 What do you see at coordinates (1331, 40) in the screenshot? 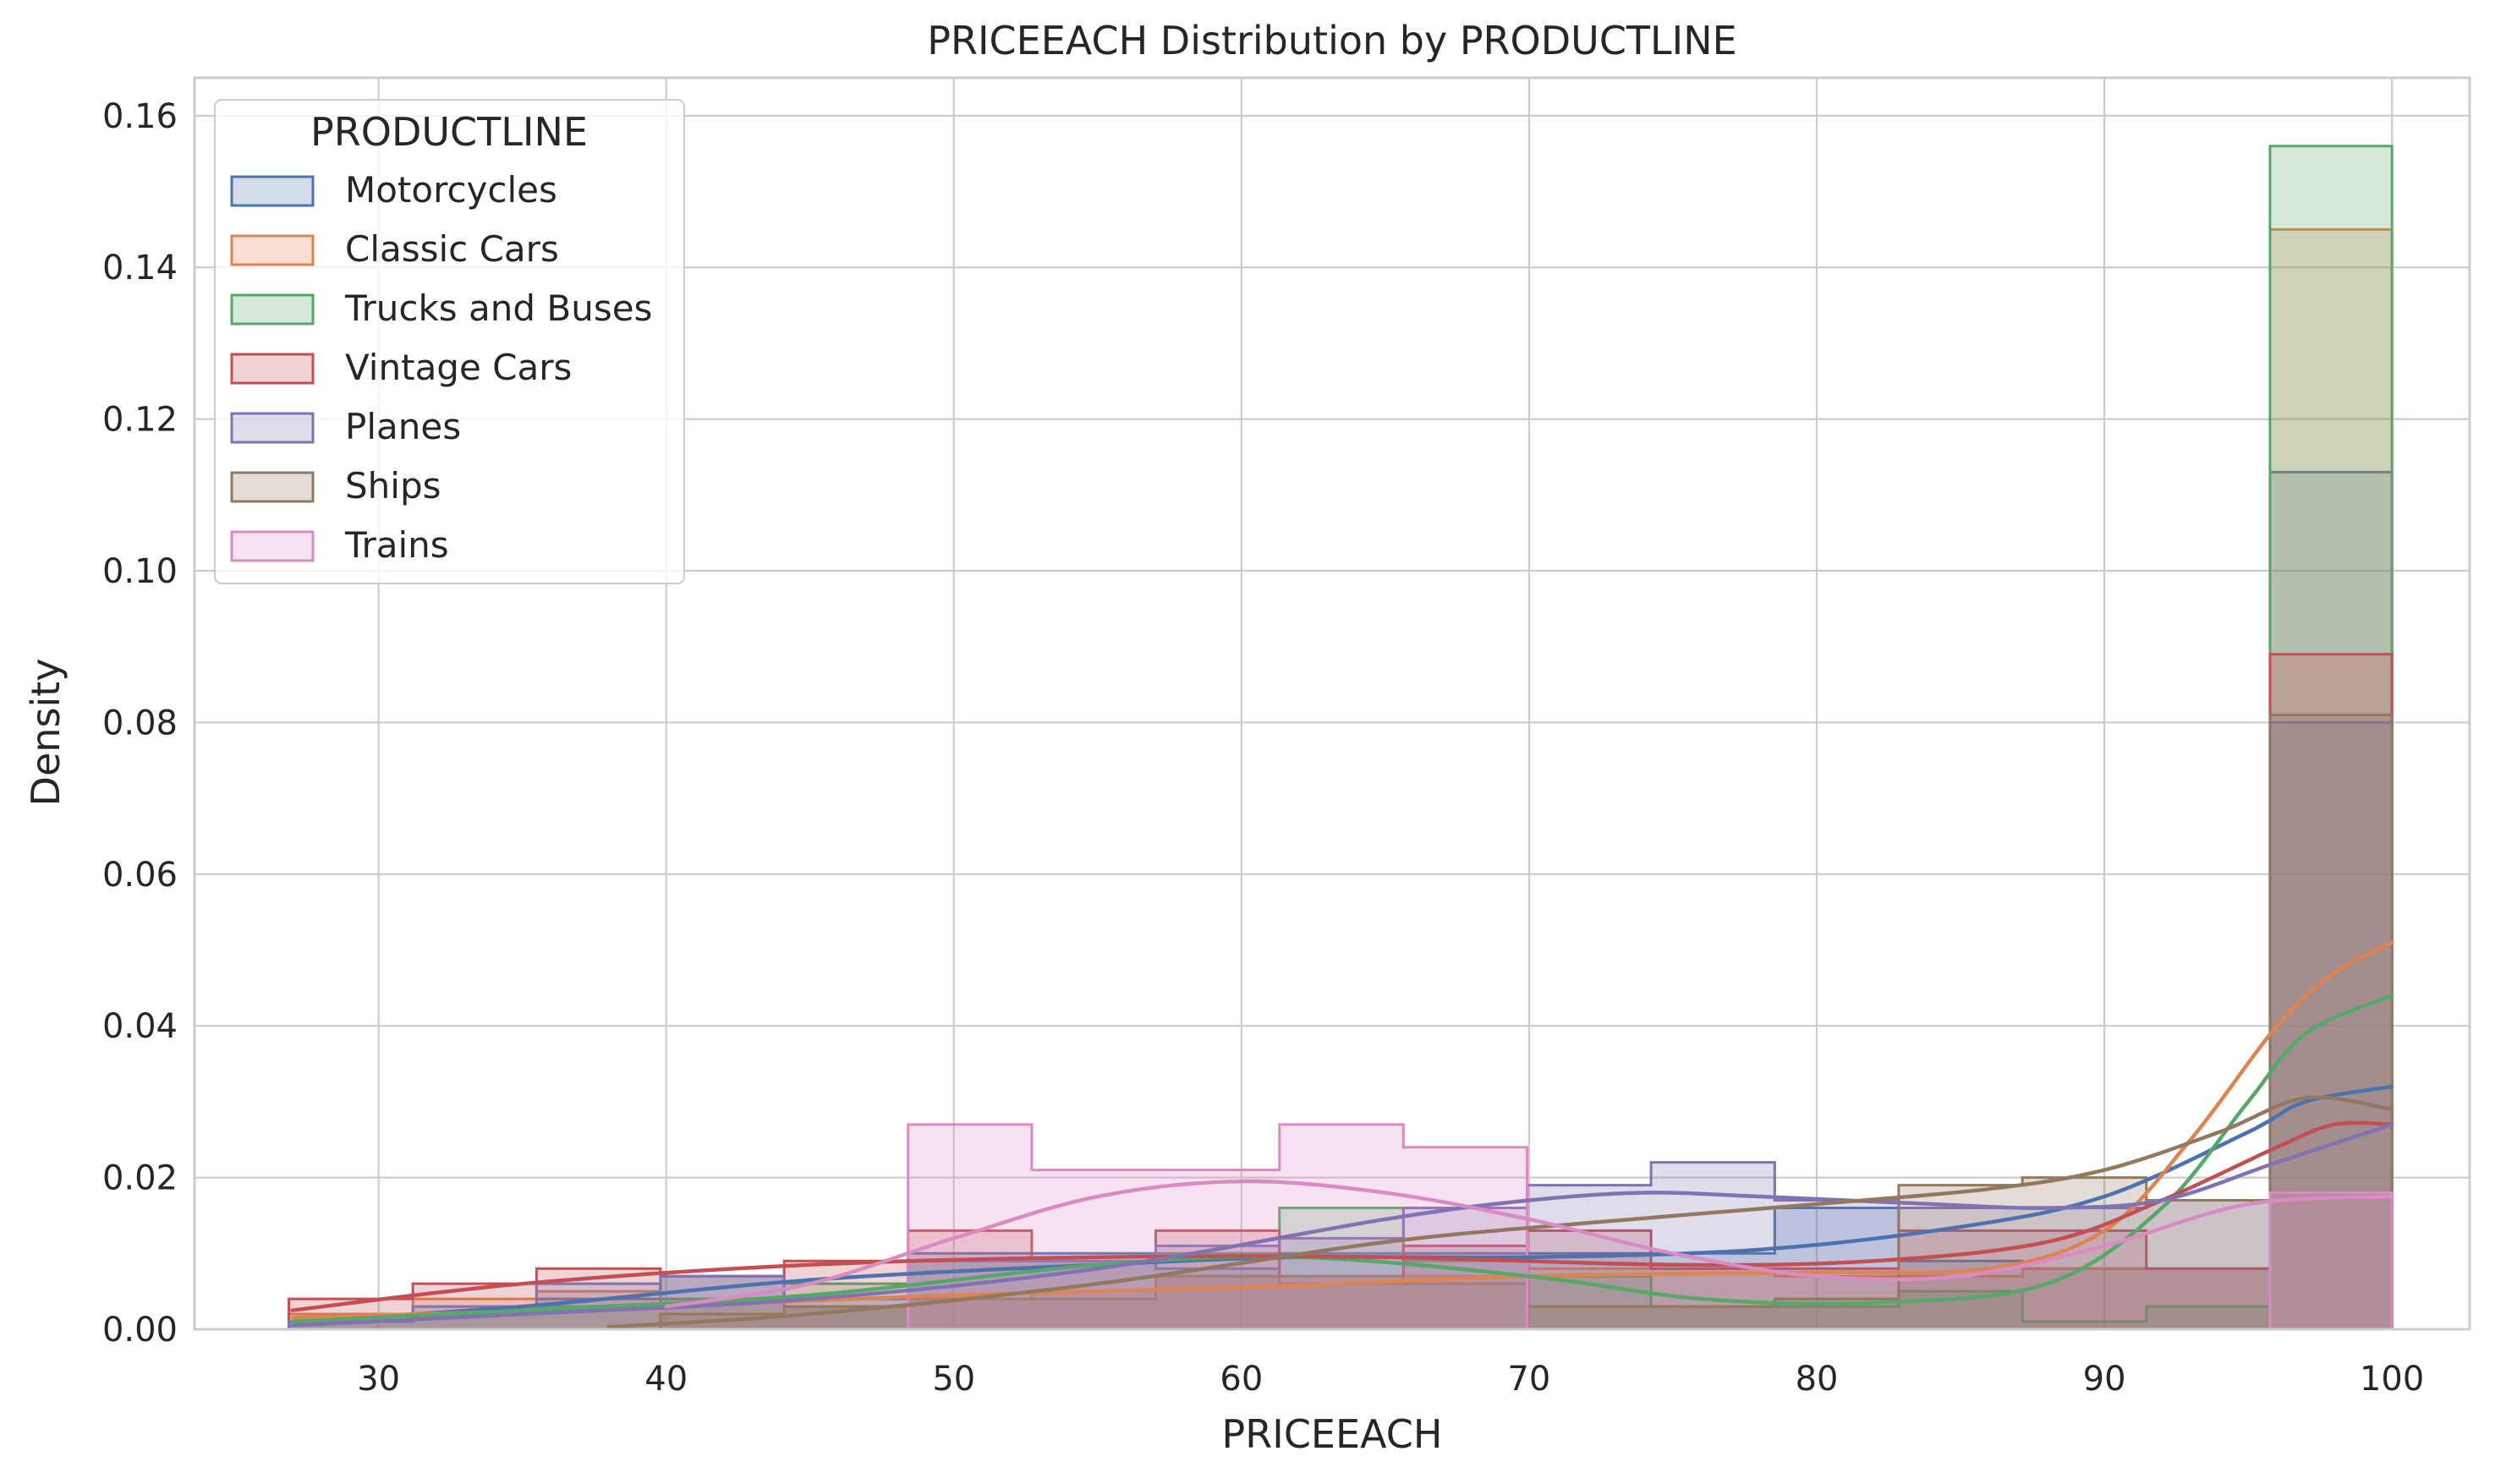
I see `chart-title: PRICEEACH Distribution by PRODUCTLINE` at bounding box center [1331, 40].